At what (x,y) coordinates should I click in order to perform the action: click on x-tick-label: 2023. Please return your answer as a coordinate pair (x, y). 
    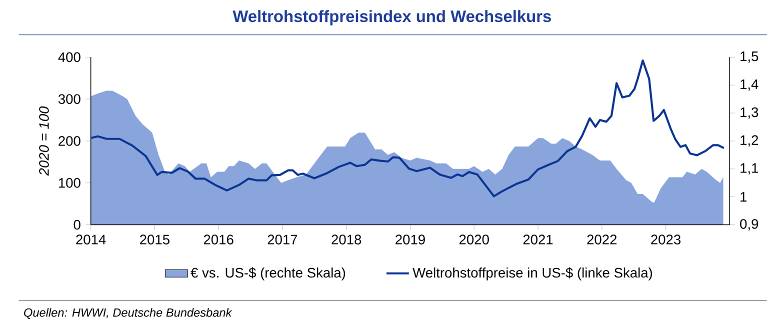
    Looking at the image, I should click on (666, 239).